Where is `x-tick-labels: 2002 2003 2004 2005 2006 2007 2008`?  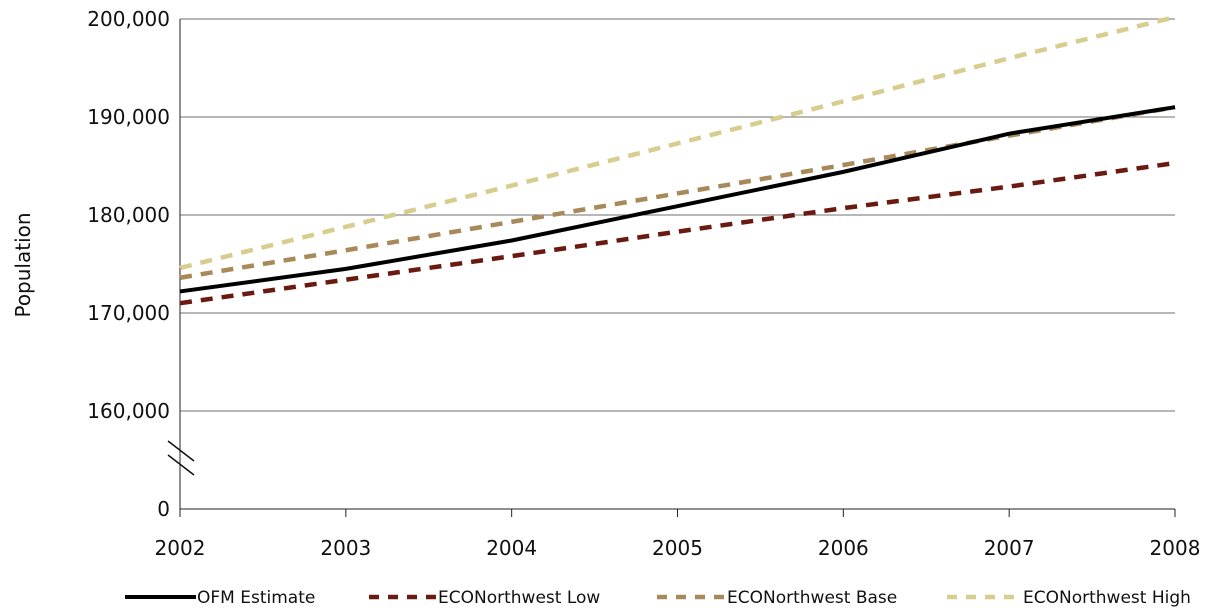 x-tick-labels: 2002 2003 2004 2005 2006 2007 2008 is located at coordinates (678, 548).